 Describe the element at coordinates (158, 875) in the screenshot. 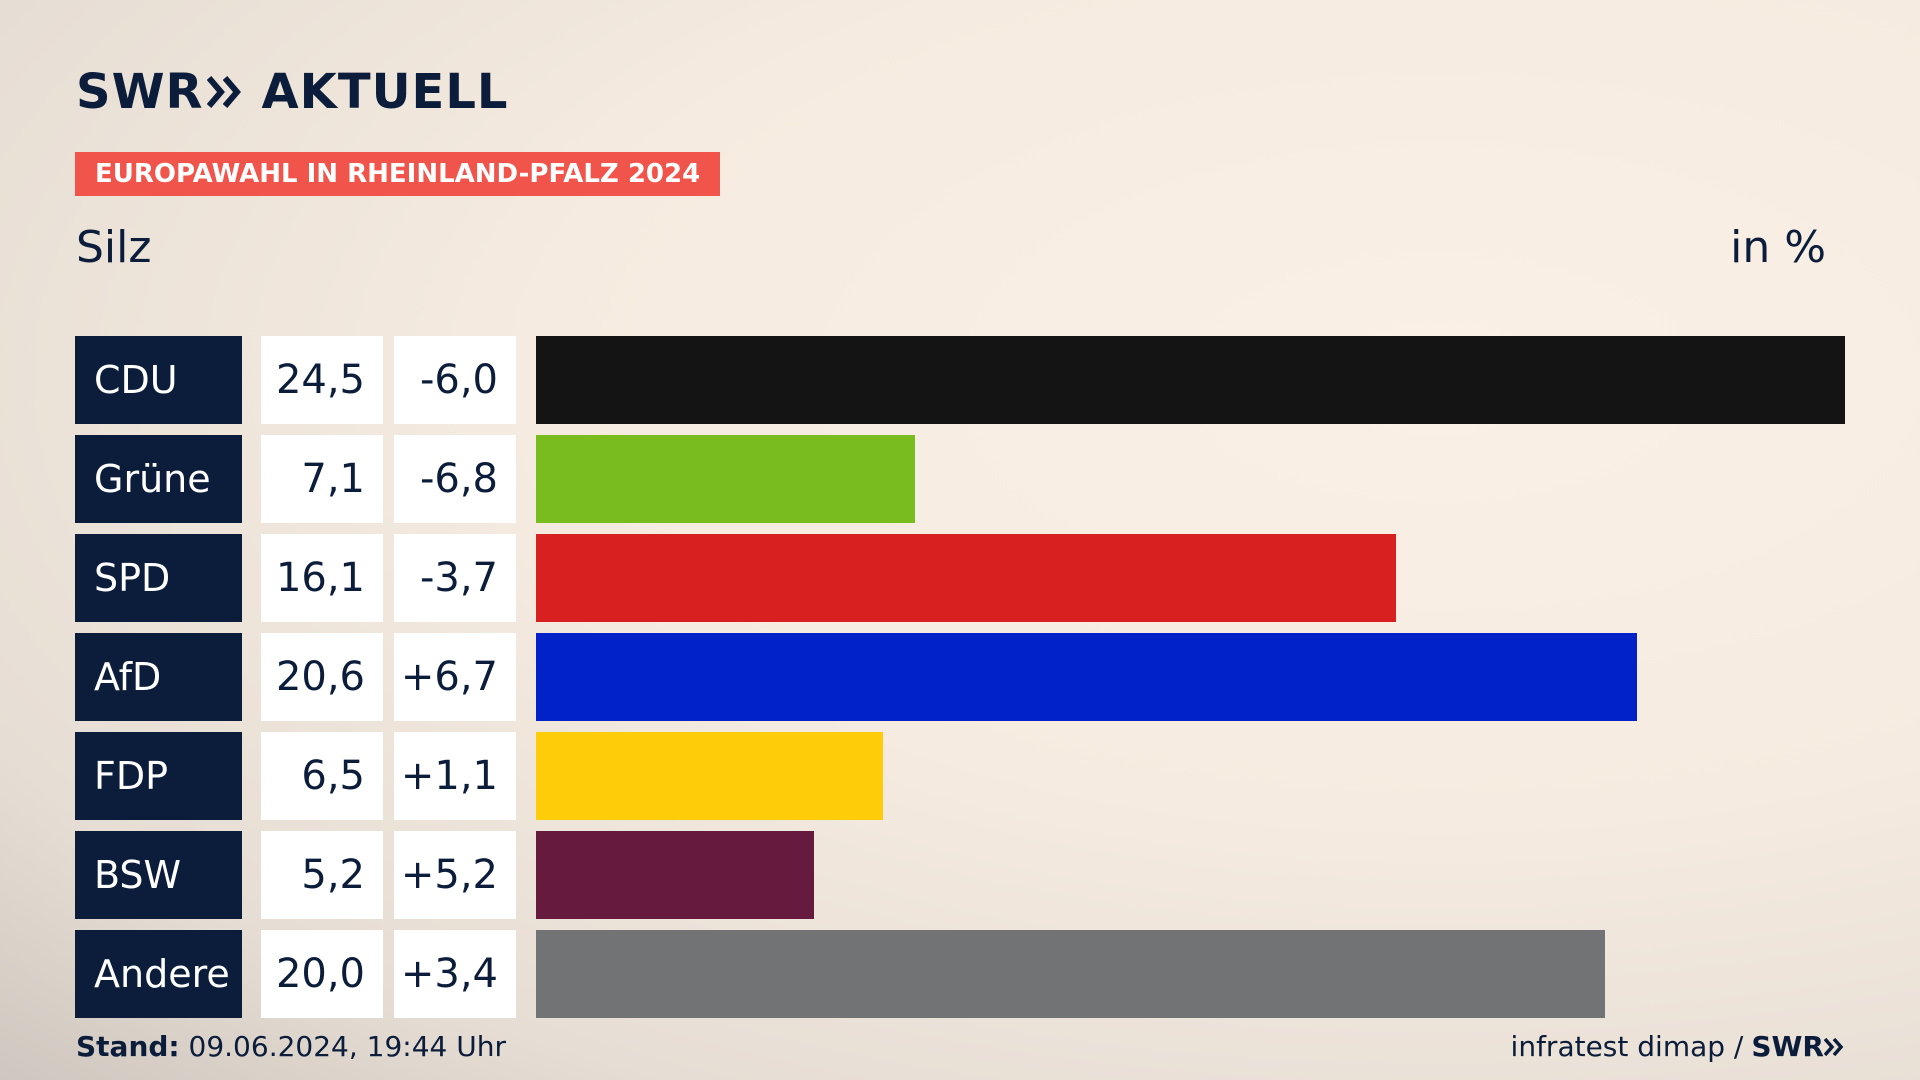

I see `party-label: BSW` at that location.